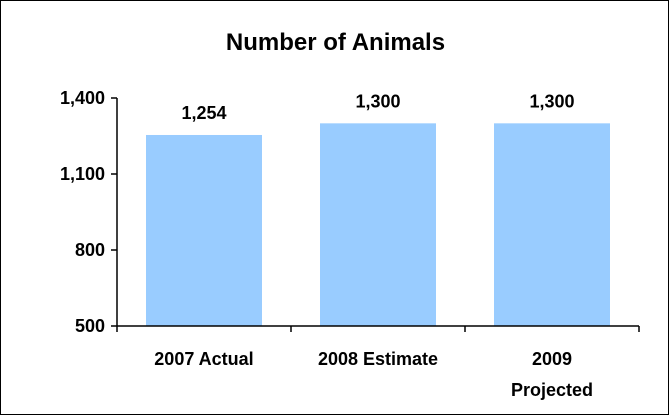  I want to click on x-tick-label: Projected, so click(552, 390).